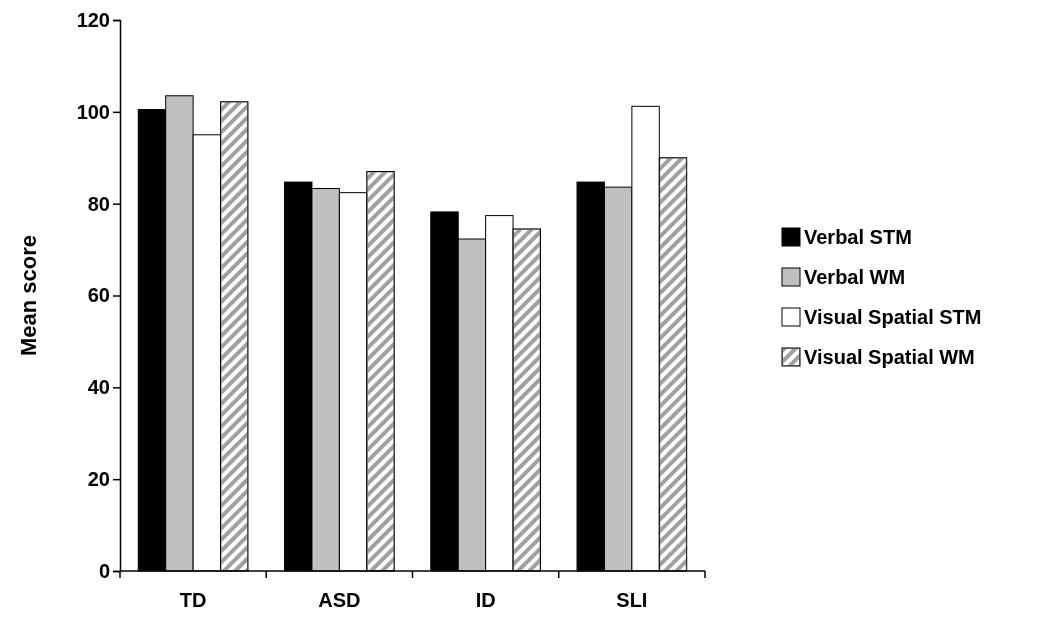  What do you see at coordinates (855, 277) in the screenshot?
I see `legend-label: Verbal WM` at bounding box center [855, 277].